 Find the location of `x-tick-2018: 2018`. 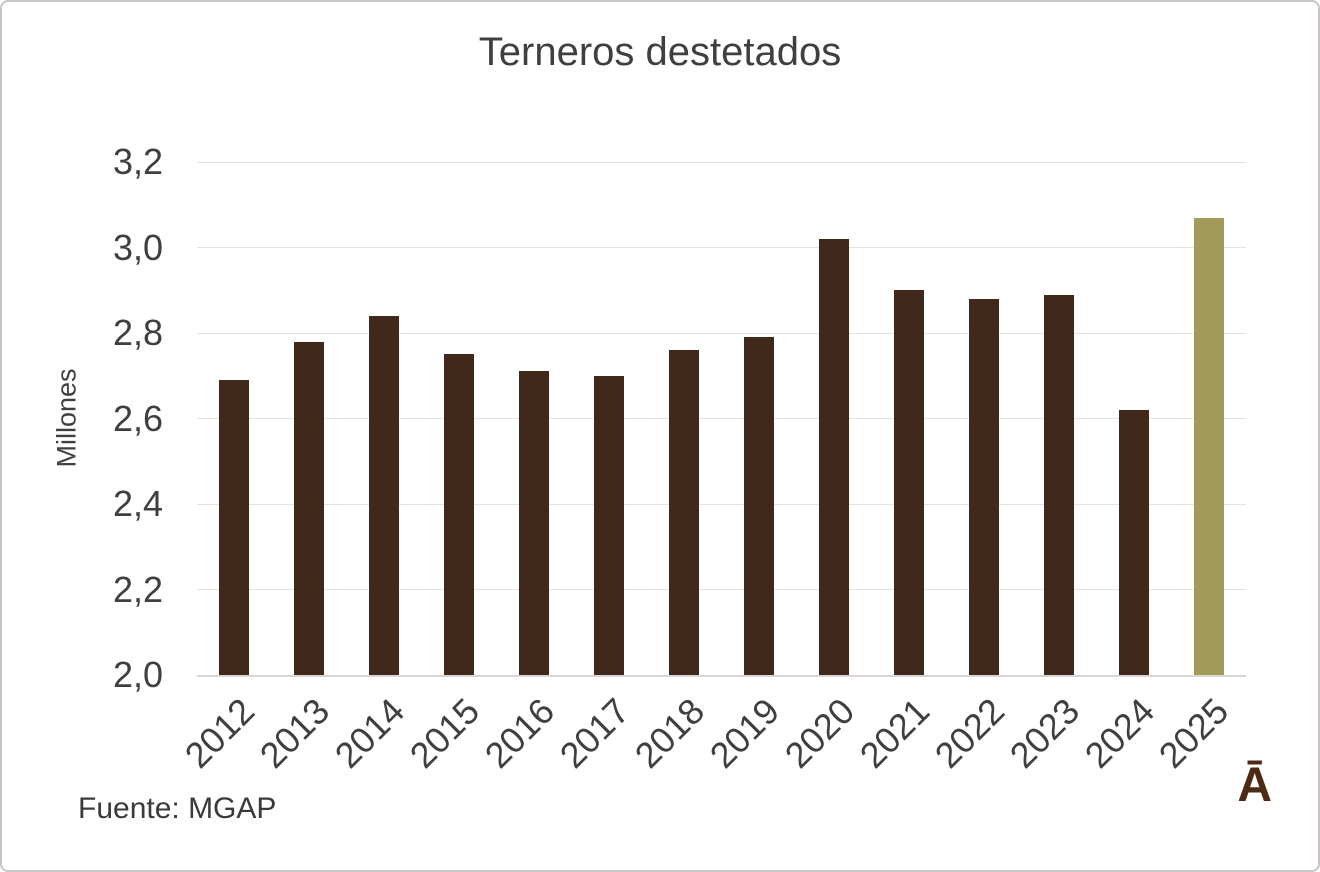

x-tick-2018: 2018 is located at coordinates (669, 733).